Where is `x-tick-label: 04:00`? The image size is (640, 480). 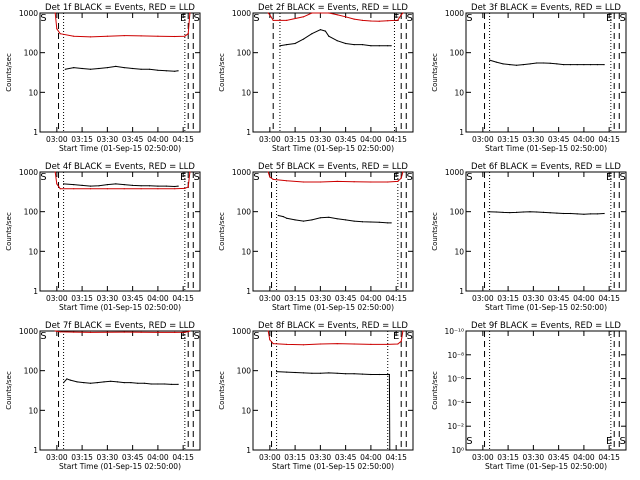
x-tick-label: 04:00 is located at coordinates (584, 298).